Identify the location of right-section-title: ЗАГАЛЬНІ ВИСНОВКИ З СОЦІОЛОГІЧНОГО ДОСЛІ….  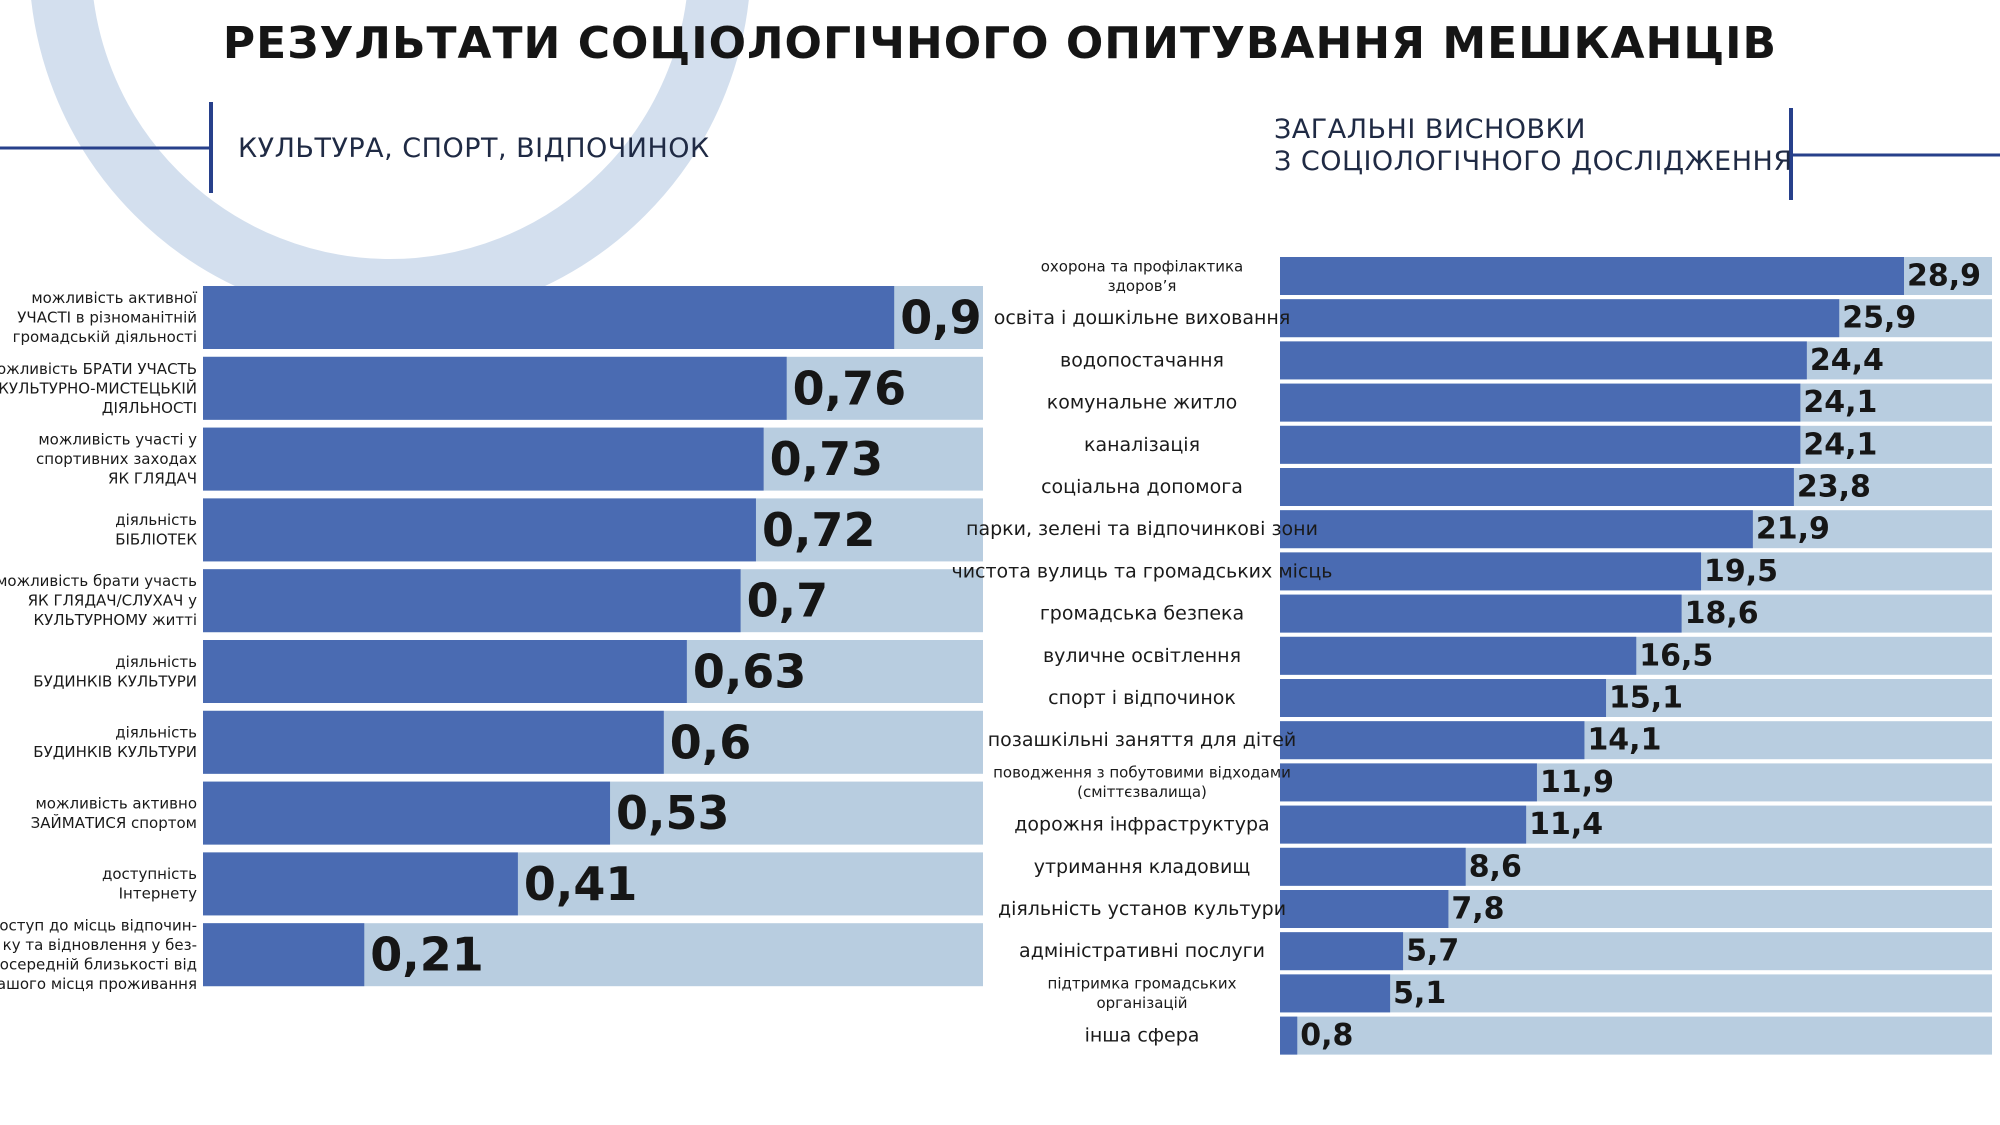
(1533, 146).